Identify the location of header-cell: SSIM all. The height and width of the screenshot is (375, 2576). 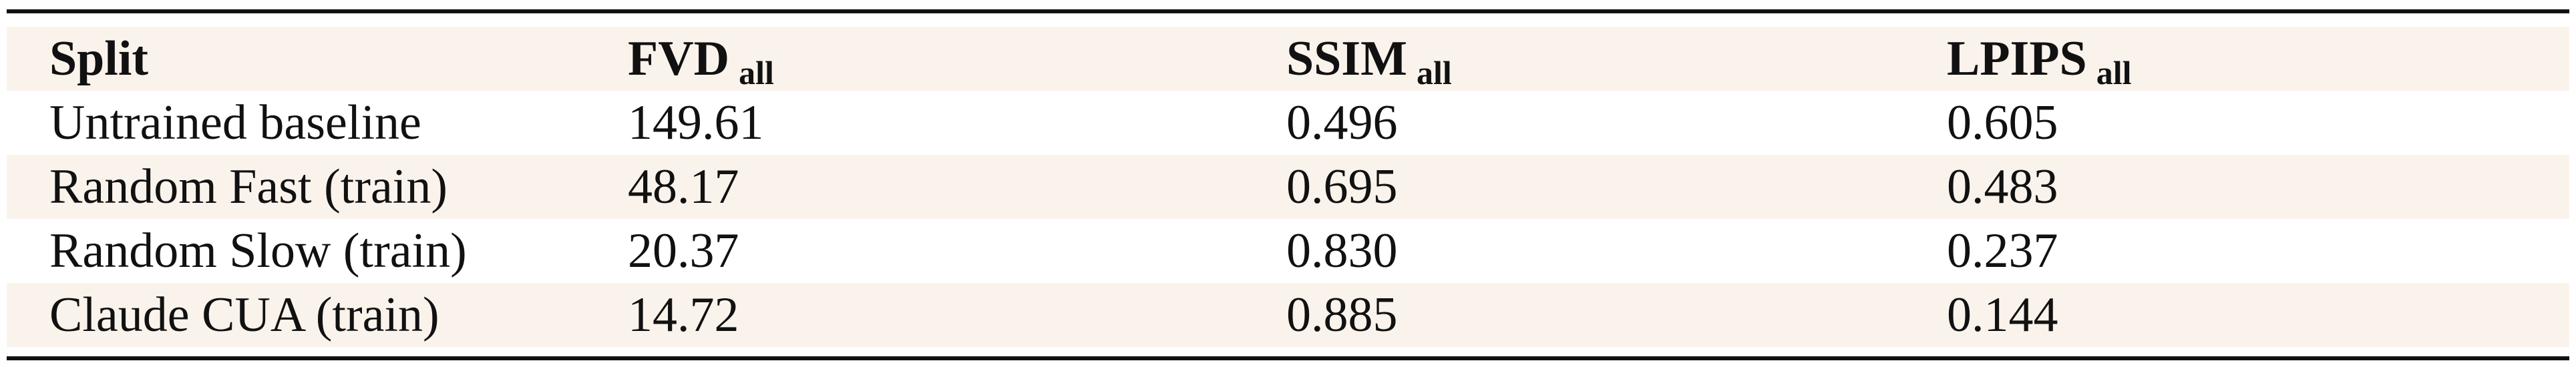
(1369, 59).